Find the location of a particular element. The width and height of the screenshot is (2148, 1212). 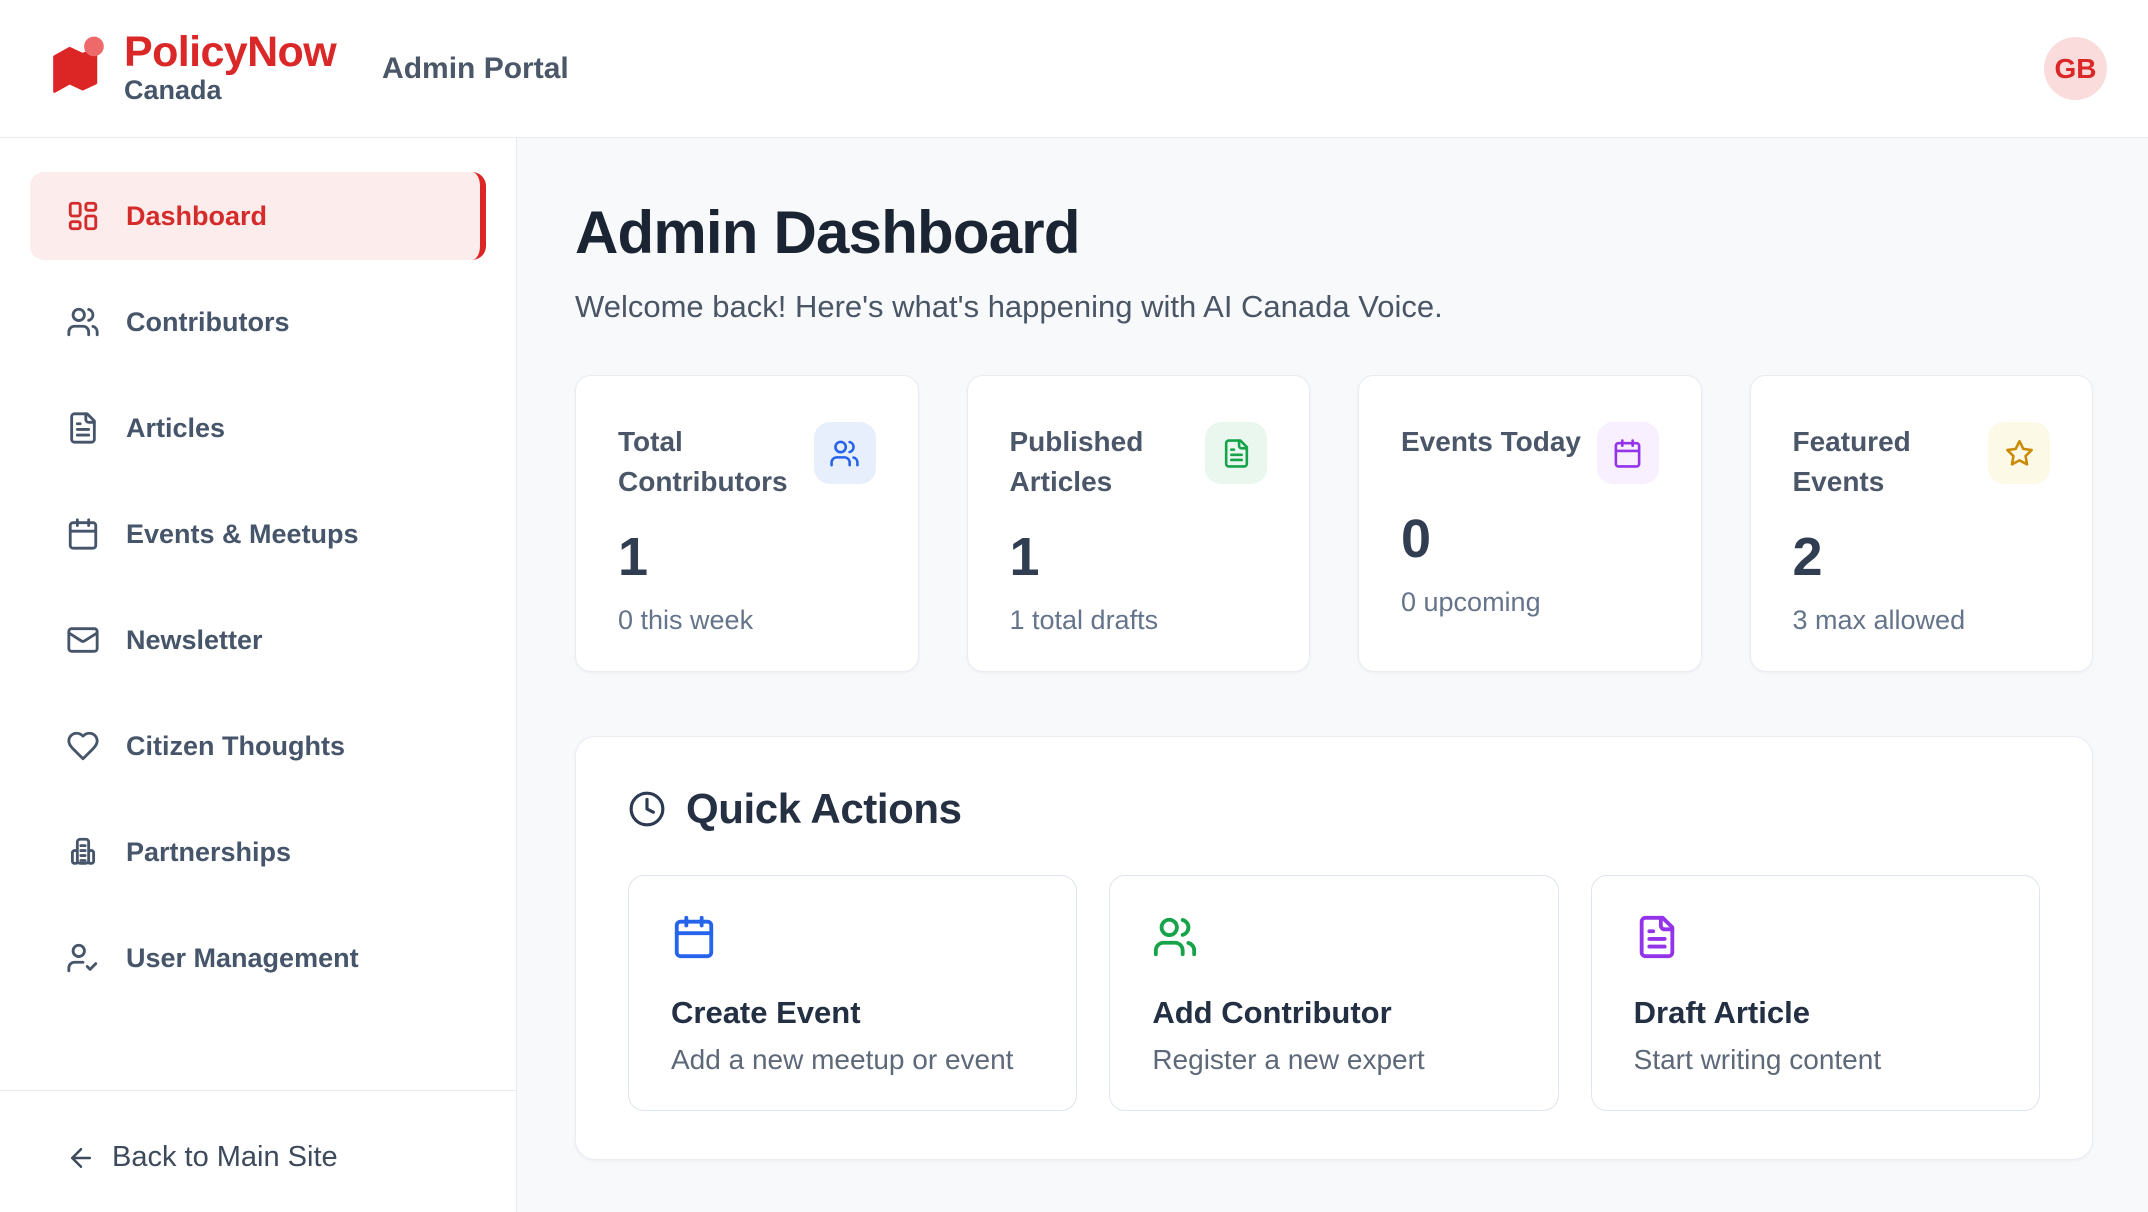

stat-card-featured-events: Featured Events 2 3 max allowed is located at coordinates (1921, 523).